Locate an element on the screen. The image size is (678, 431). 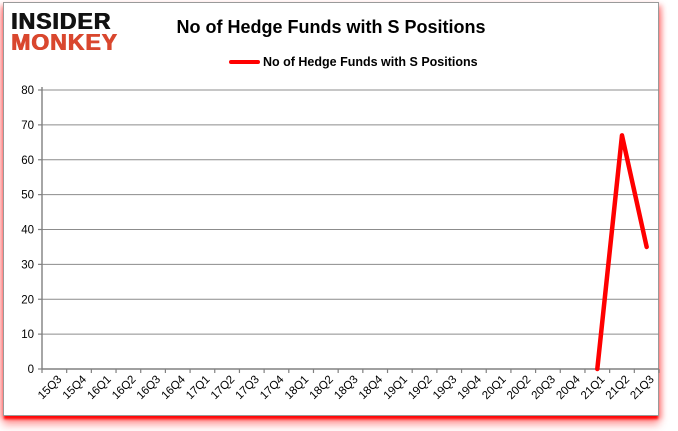
x-tick-label: 18Q1 is located at coordinates (297, 388).